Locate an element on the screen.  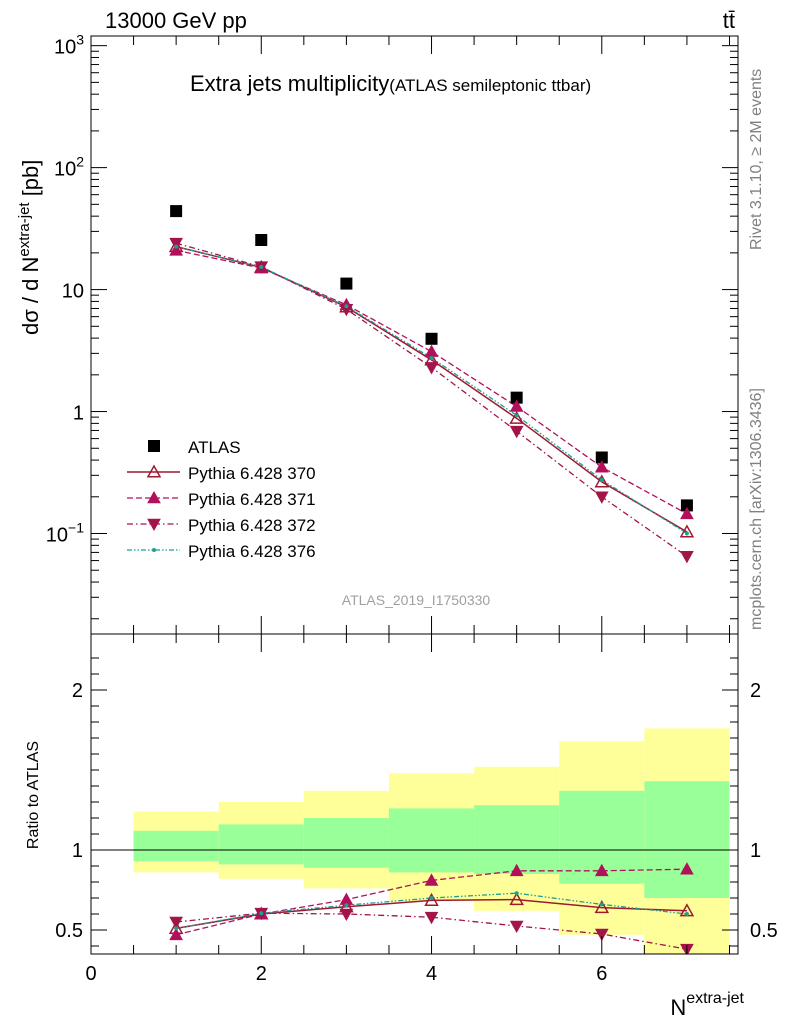
main-ylabel-unit: [pb] is located at coordinates (30, 181).